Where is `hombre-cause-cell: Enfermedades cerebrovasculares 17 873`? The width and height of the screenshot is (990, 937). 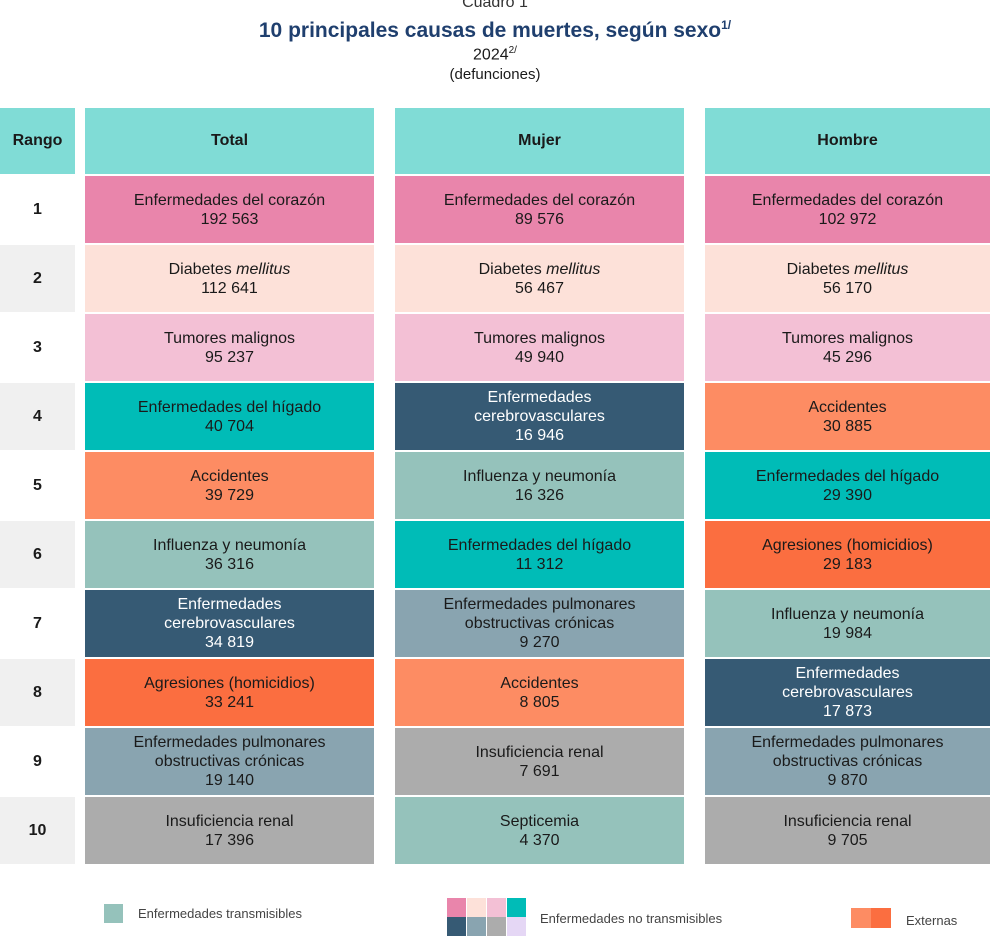 hombre-cause-cell: Enfermedades cerebrovasculares 17 873 is located at coordinates (847, 692).